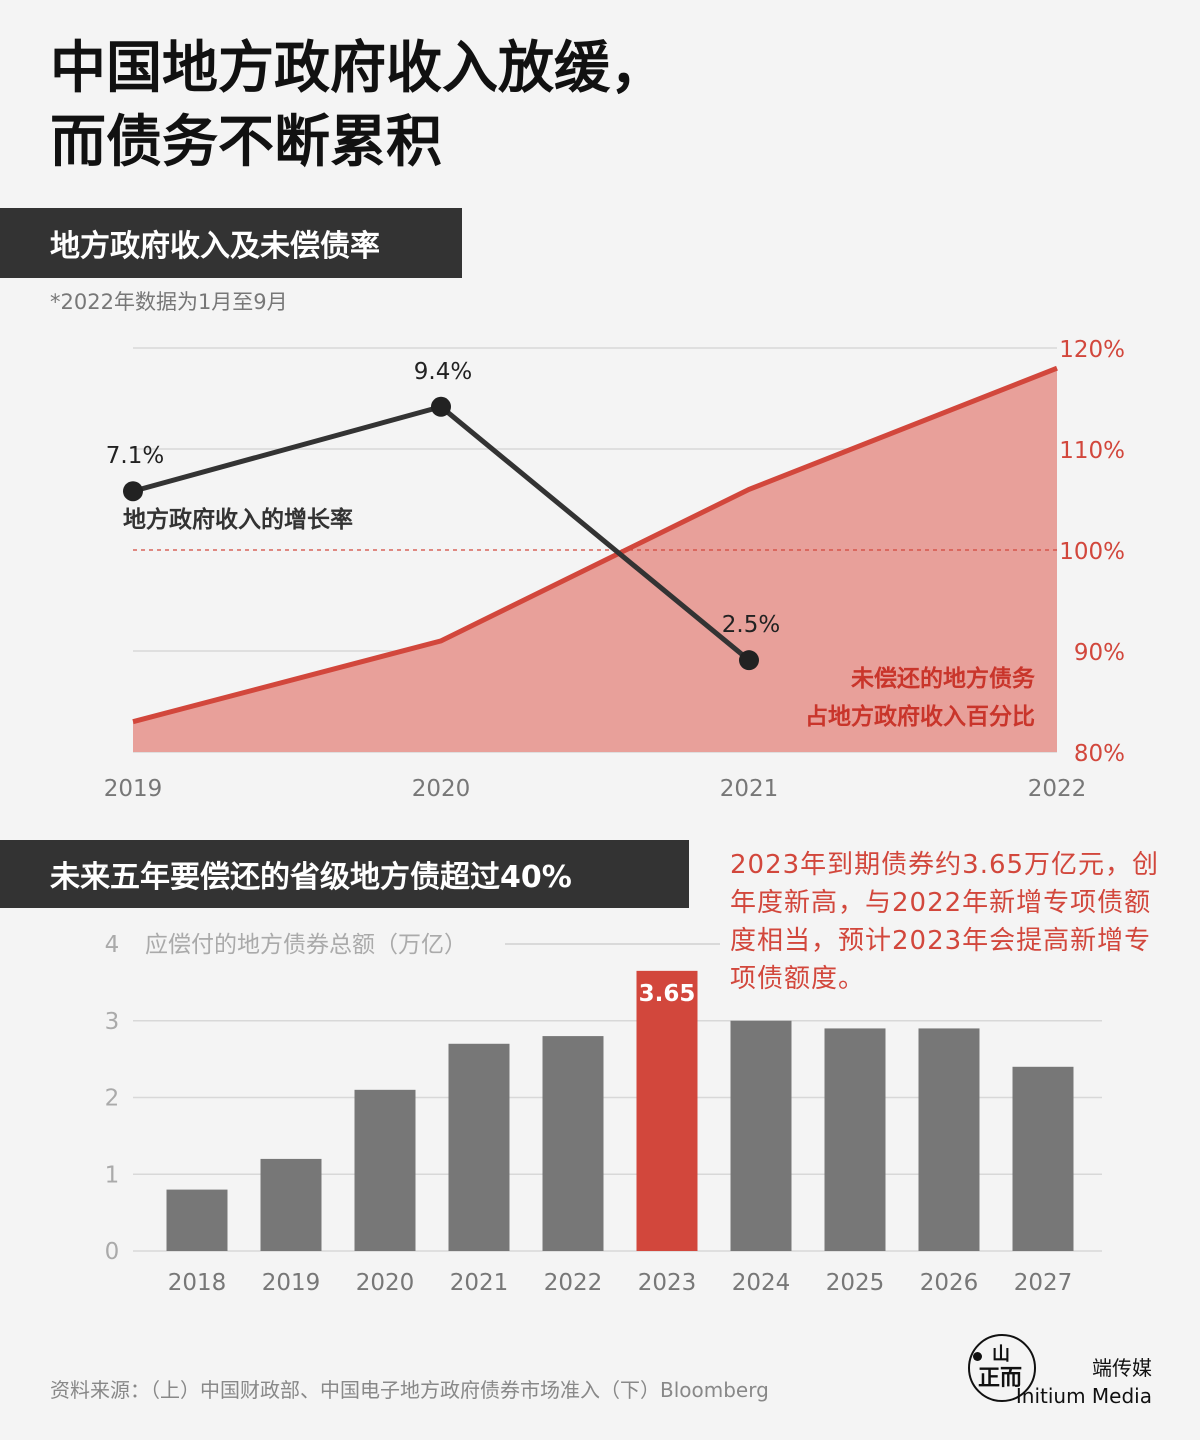 The height and width of the screenshot is (1440, 1200). I want to click on section1-heading-text: 地方政府收入及未偿债率, so click(215, 246).